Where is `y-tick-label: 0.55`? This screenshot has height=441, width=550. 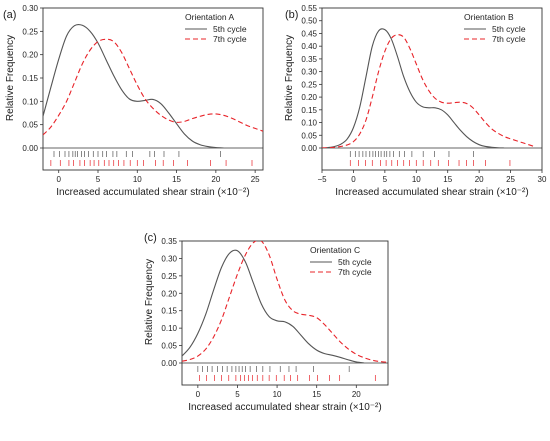
y-tick-label: 0.55 is located at coordinates (309, 8).